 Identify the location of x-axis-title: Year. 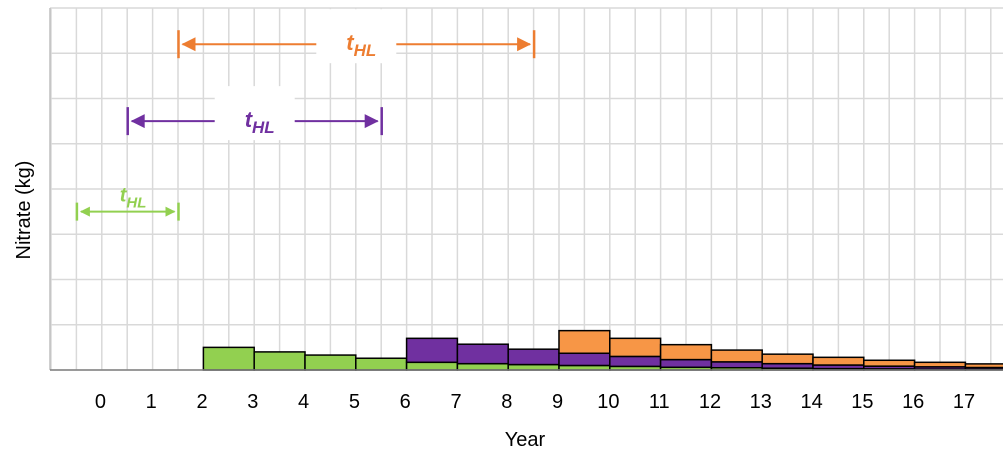
(525, 440).